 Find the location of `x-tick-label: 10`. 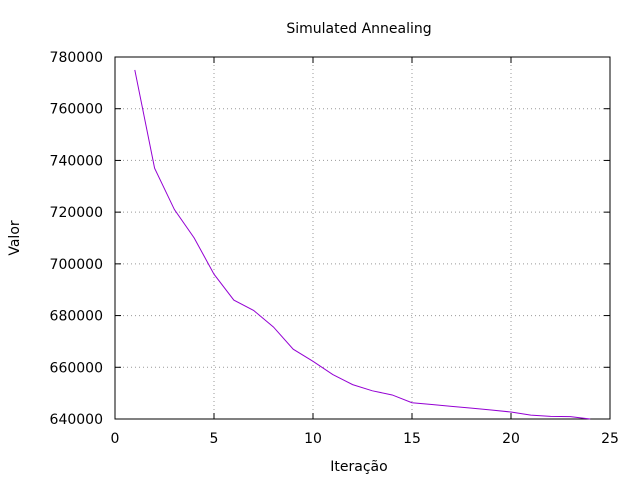

x-tick-label: 10 is located at coordinates (313, 439).